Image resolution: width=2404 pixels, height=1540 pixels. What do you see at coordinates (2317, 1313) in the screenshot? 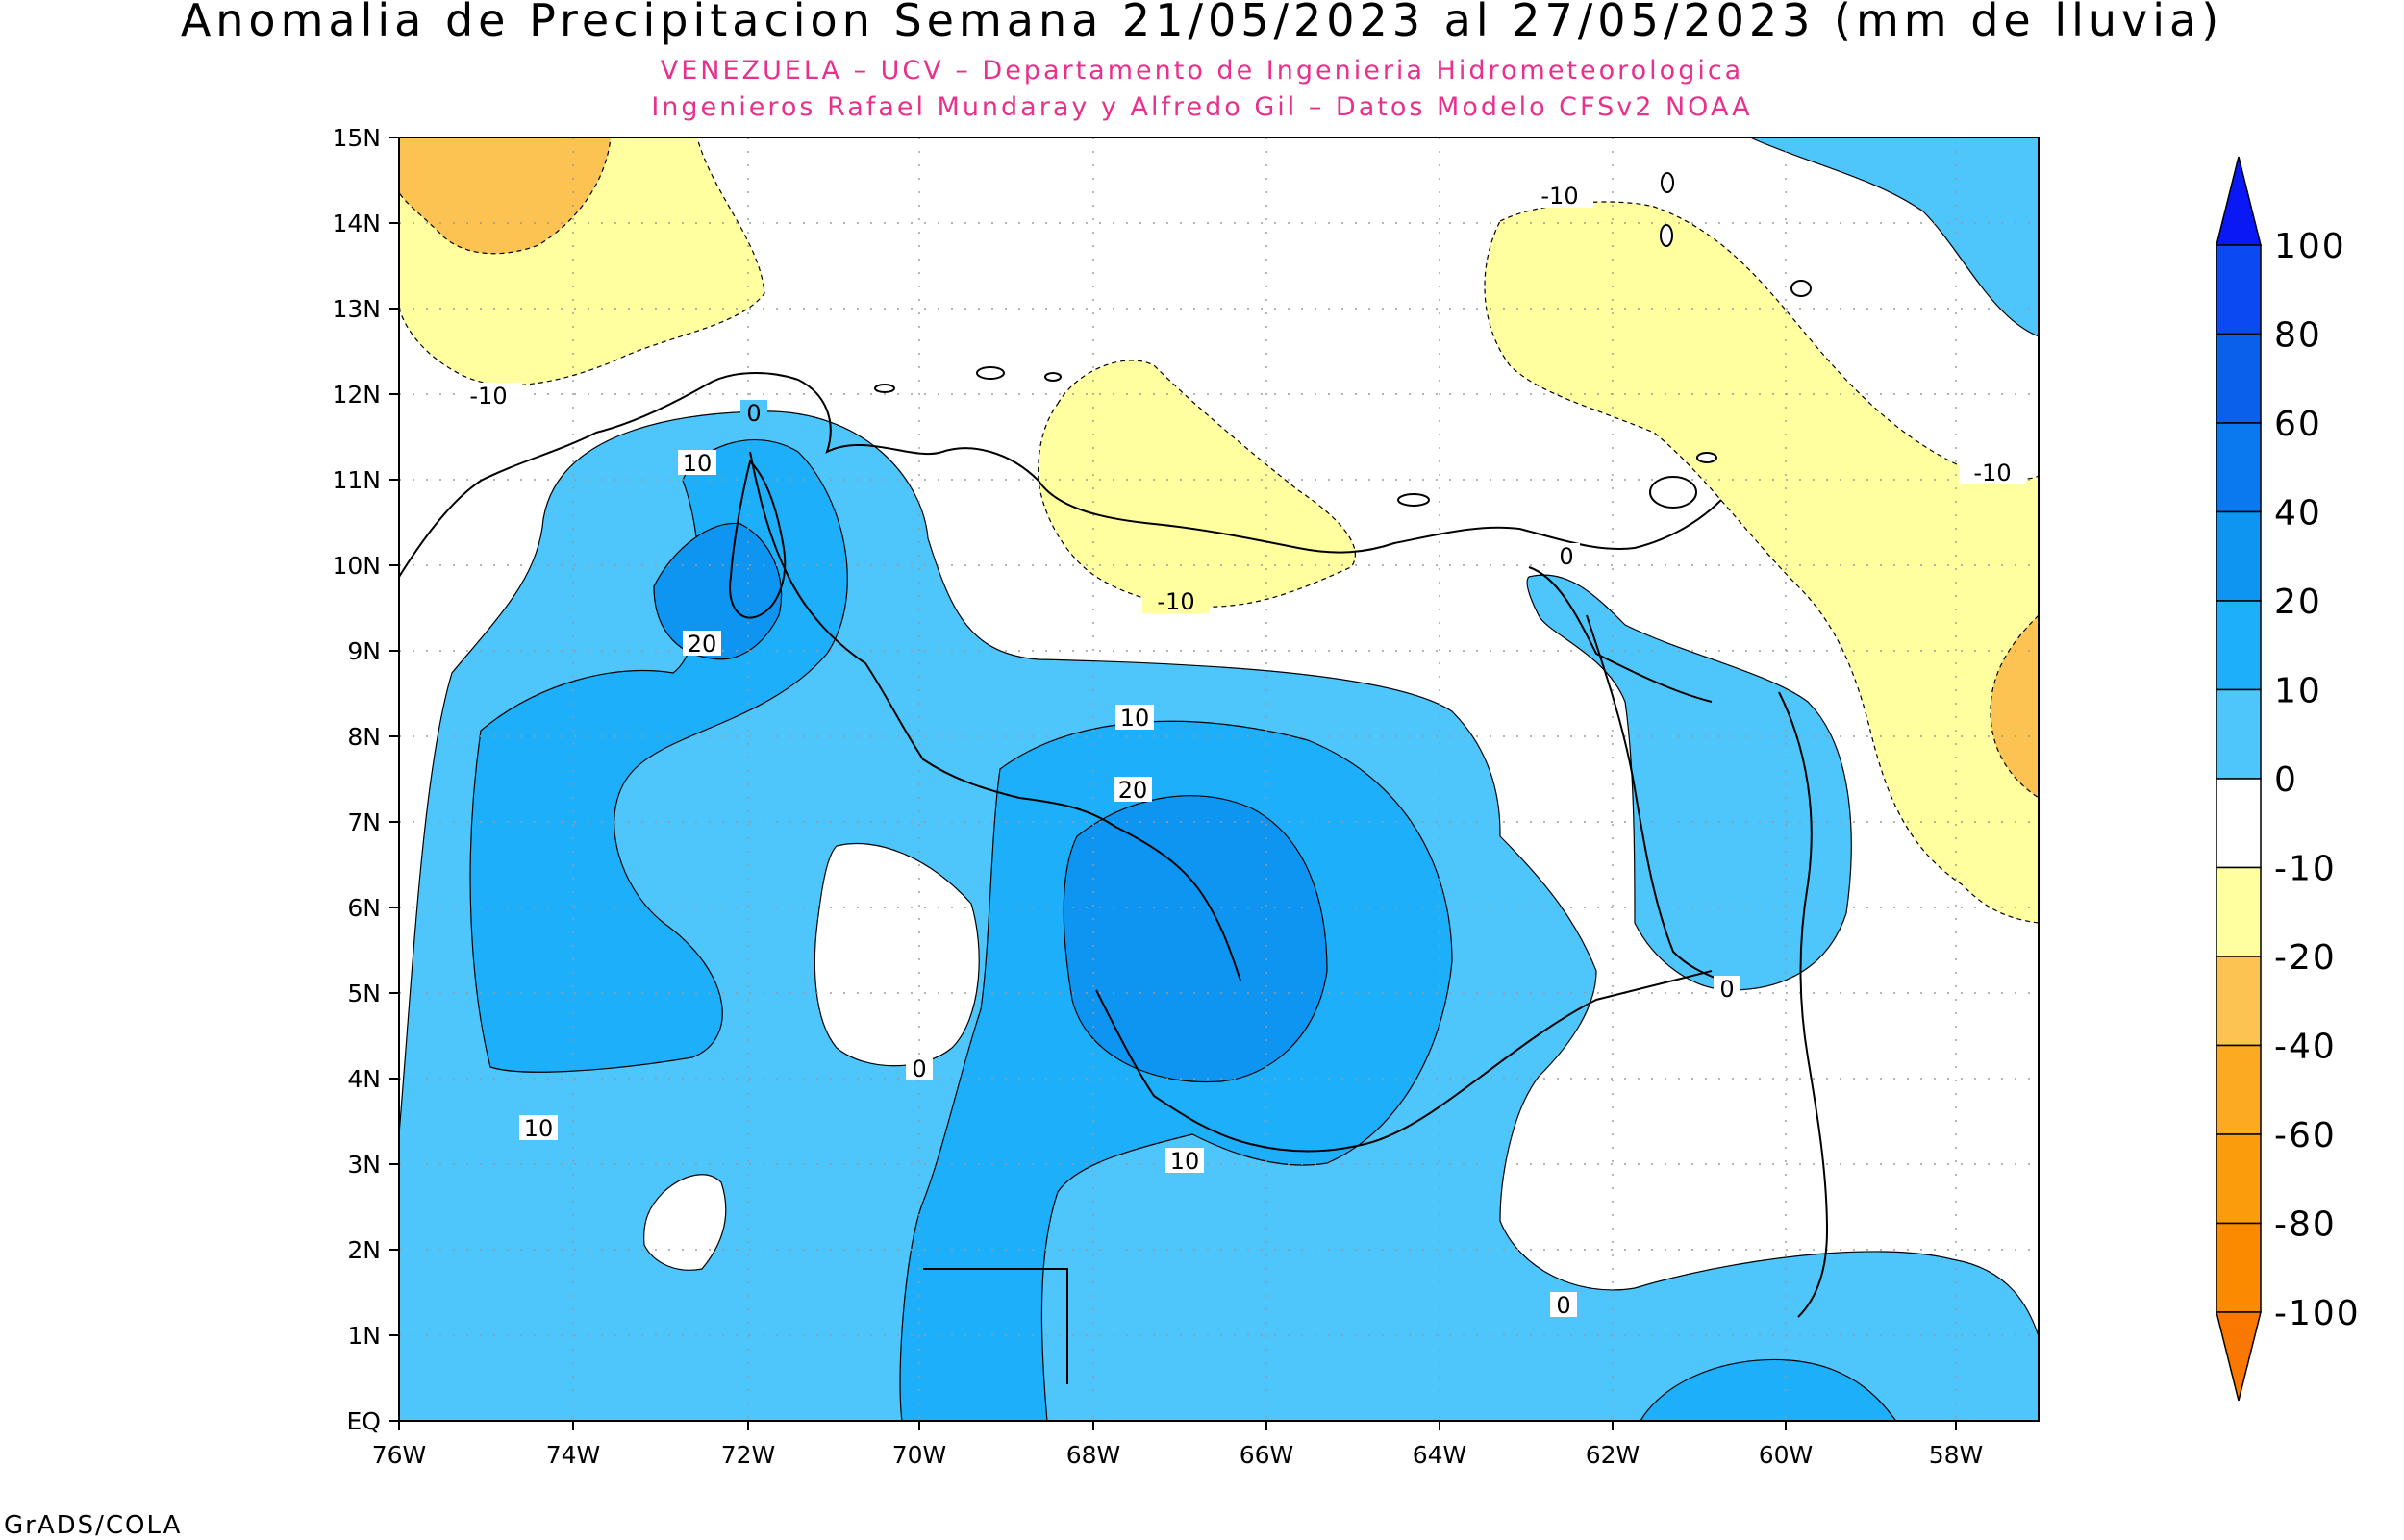
I see `colorbar-label: -100` at bounding box center [2317, 1313].